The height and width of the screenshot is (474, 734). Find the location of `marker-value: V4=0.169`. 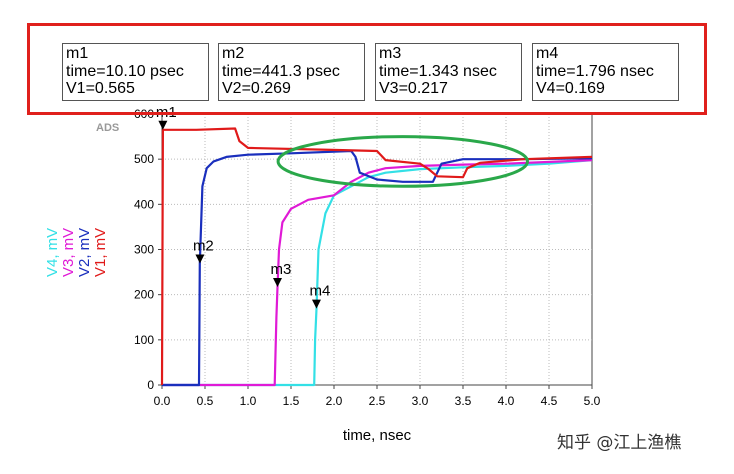

marker-value: V4=0.169 is located at coordinates (570, 88).